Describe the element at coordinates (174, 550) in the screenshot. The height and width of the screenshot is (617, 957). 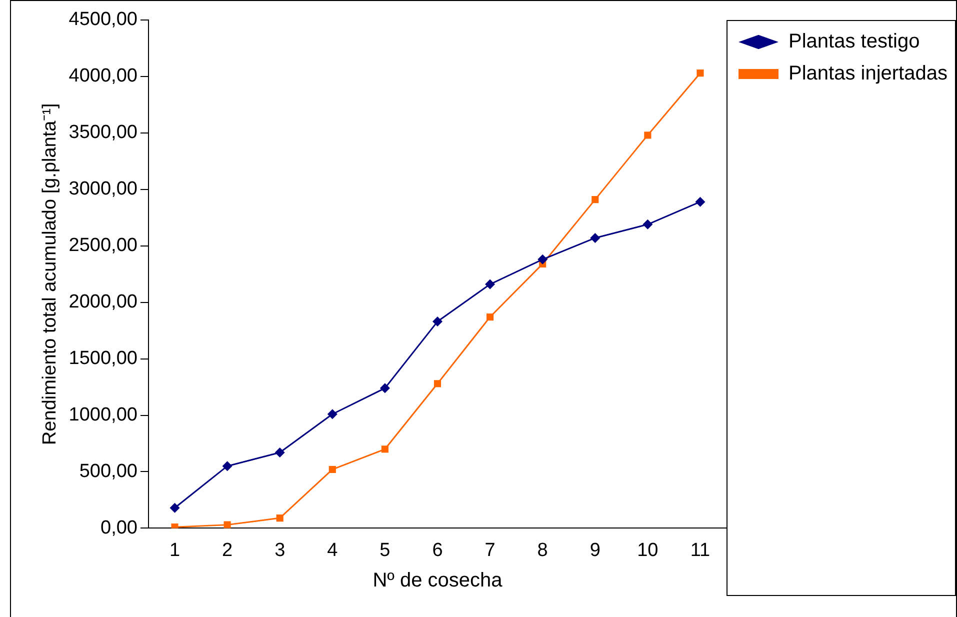
I see `x-tick-label: 1` at that location.